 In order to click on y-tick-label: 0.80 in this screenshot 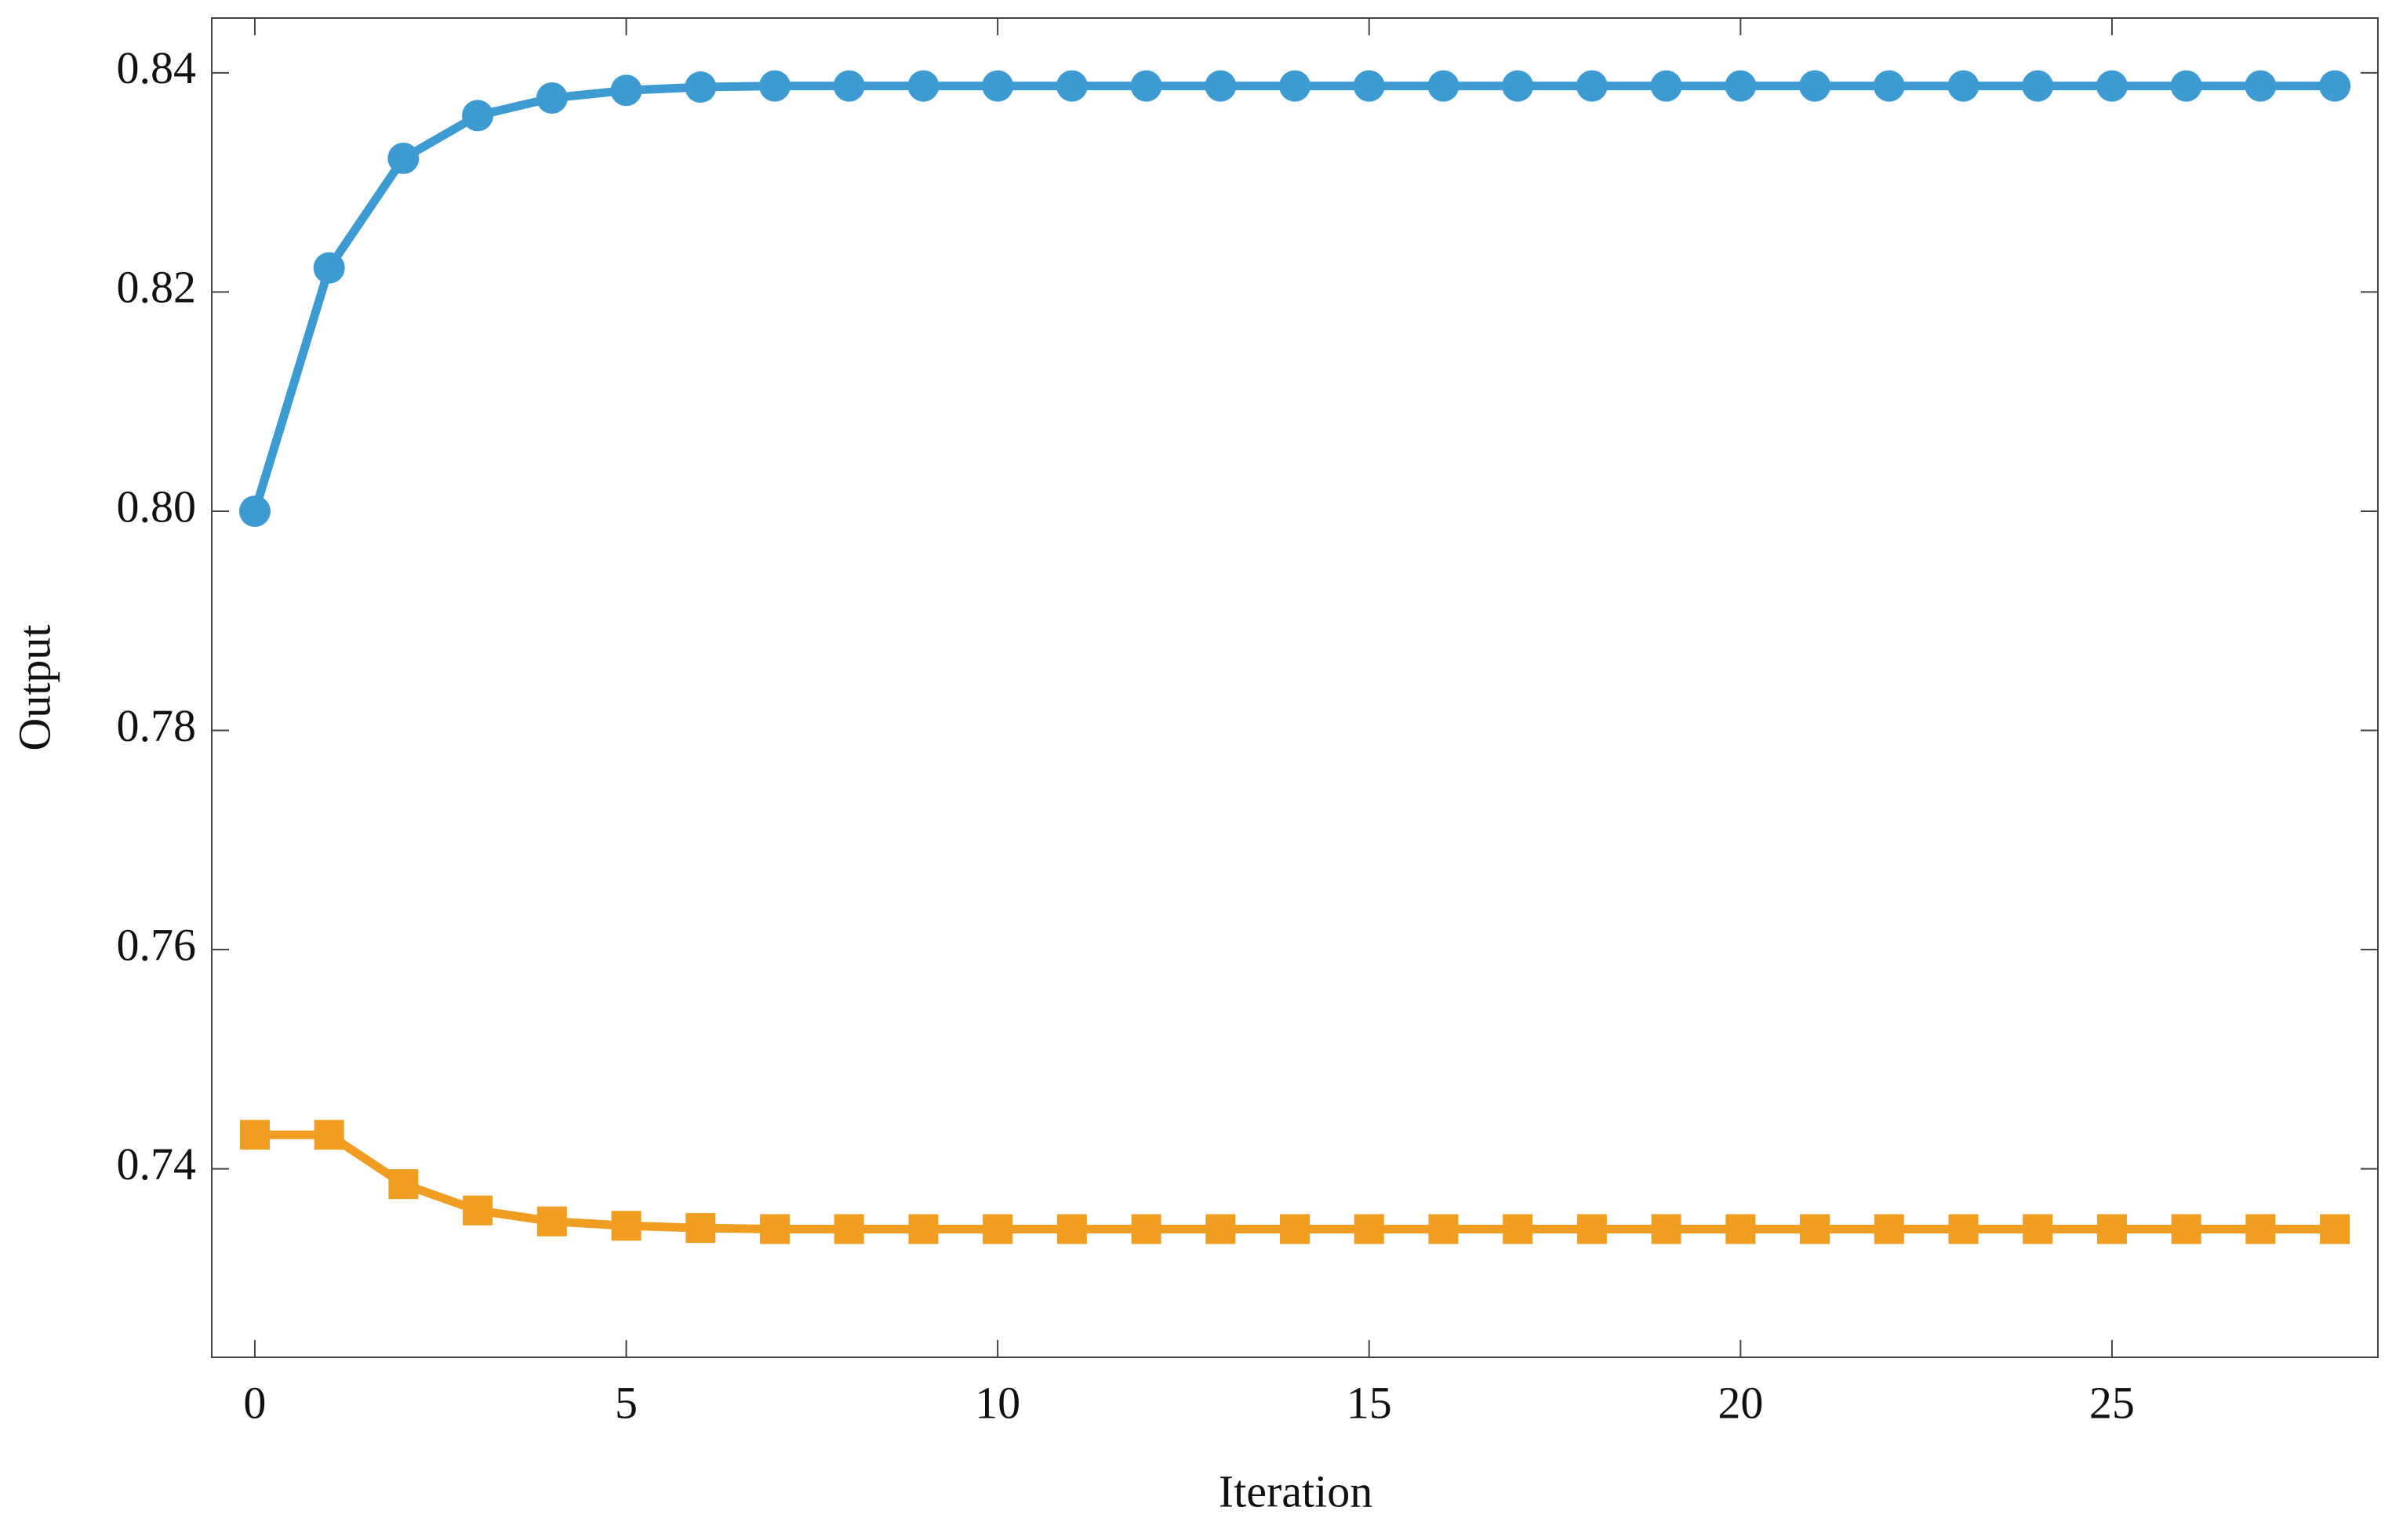, I will do `click(157, 507)`.